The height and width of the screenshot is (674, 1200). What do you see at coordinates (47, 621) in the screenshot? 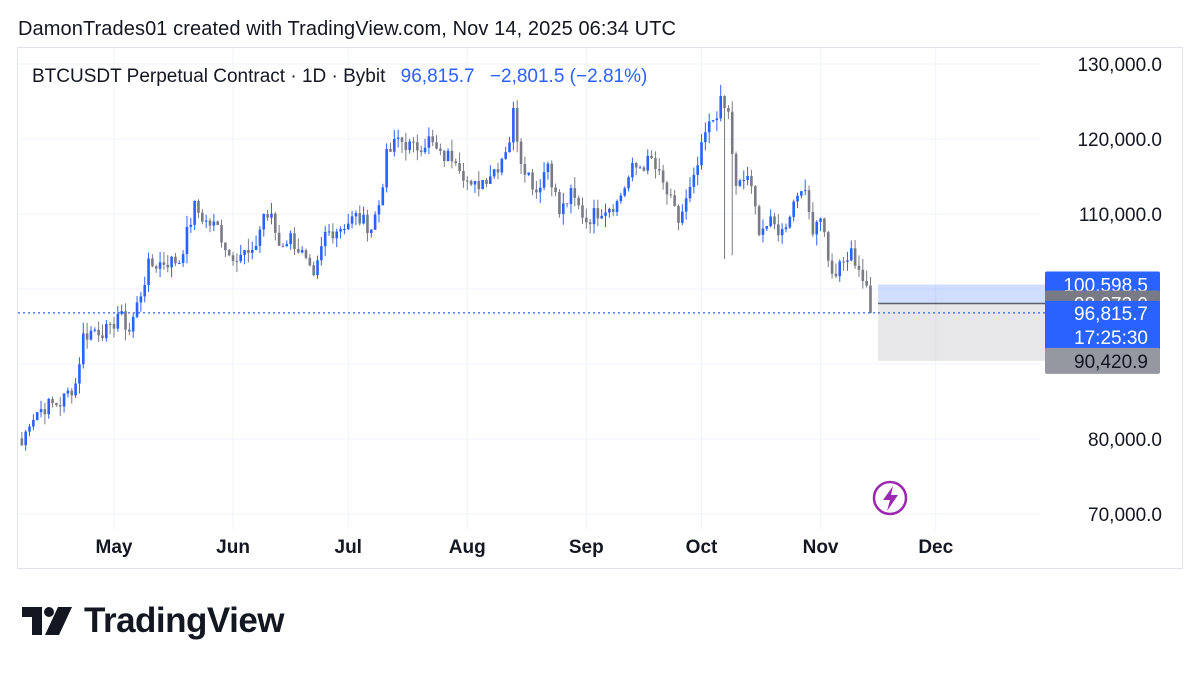
I see `tradingview-logo-icon` at bounding box center [47, 621].